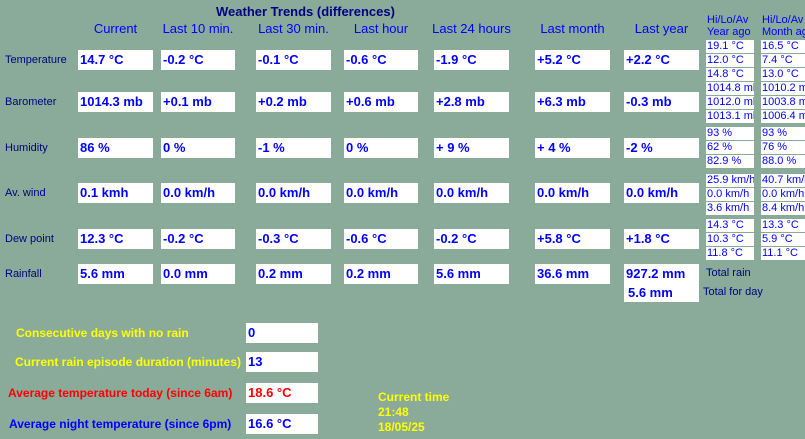  What do you see at coordinates (572, 239) in the screenshot?
I see `value-field: +5.8 °C` at bounding box center [572, 239].